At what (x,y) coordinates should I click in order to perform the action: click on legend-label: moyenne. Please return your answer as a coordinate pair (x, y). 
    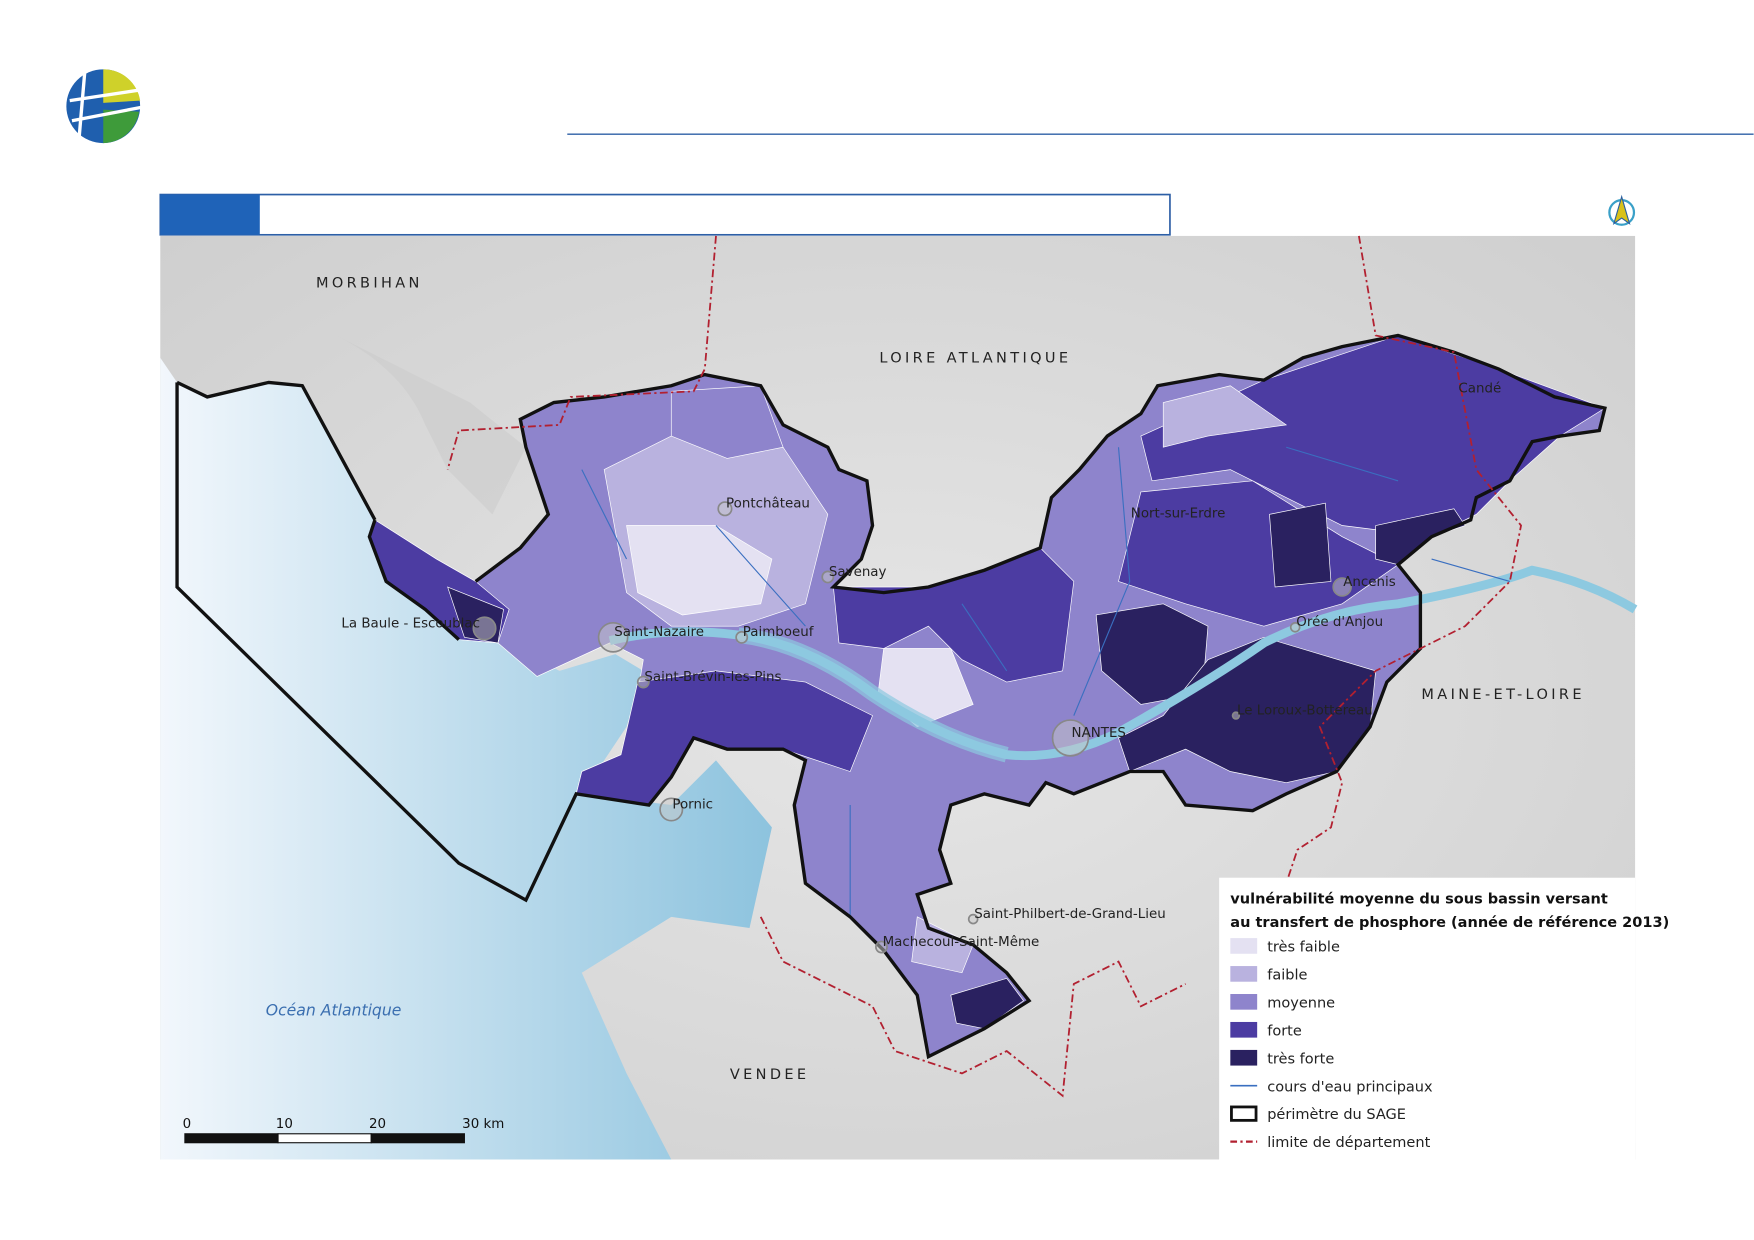
    Looking at the image, I should click on (1301, 1003).